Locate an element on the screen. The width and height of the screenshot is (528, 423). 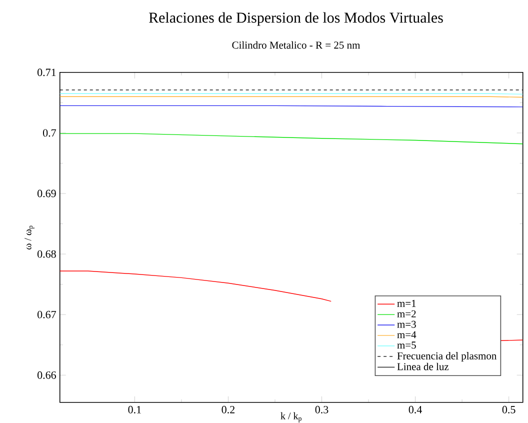
y-tick-label: 0.69 is located at coordinates (47, 194).